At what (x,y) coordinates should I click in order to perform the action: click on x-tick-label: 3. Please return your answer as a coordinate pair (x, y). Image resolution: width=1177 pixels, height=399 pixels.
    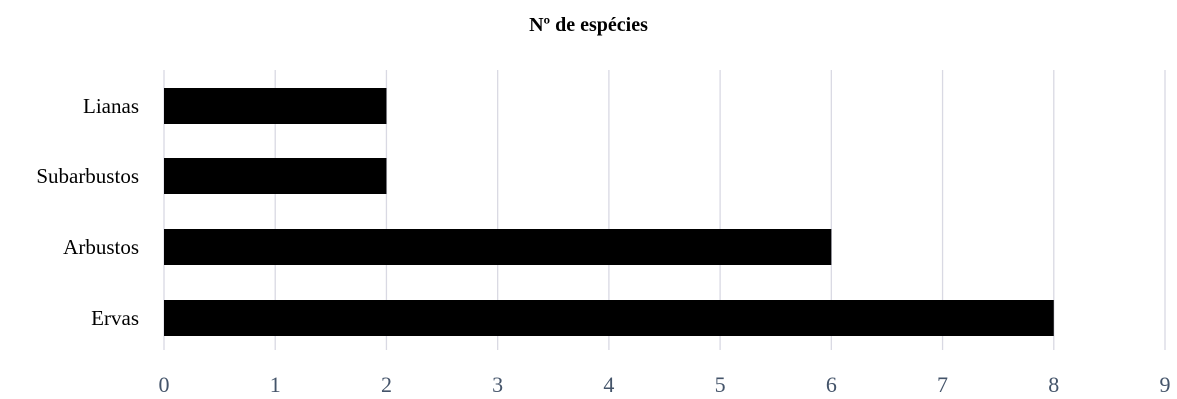
    Looking at the image, I should click on (497, 384).